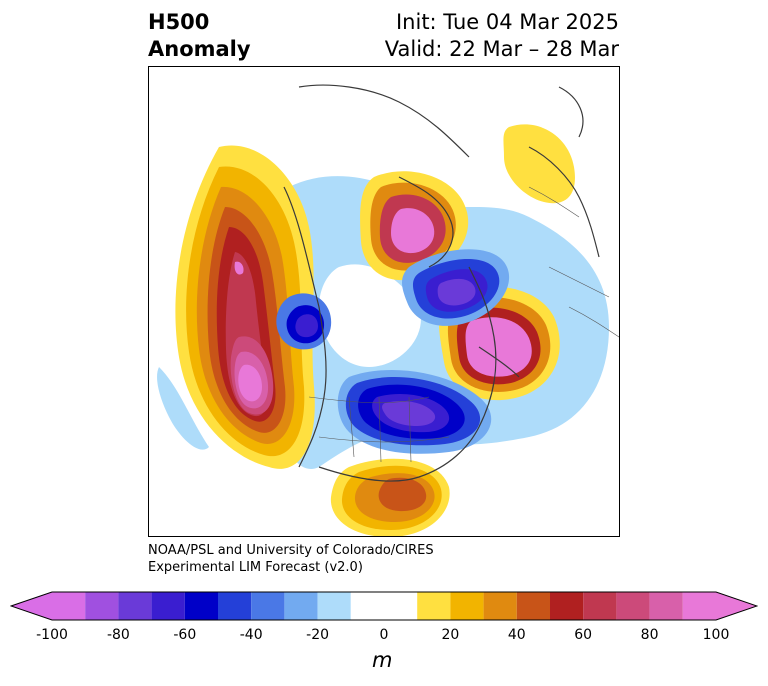 Image resolution: width=768 pixels, height=686 pixels. I want to click on title-left: H500 Anomaly, so click(199, 36).